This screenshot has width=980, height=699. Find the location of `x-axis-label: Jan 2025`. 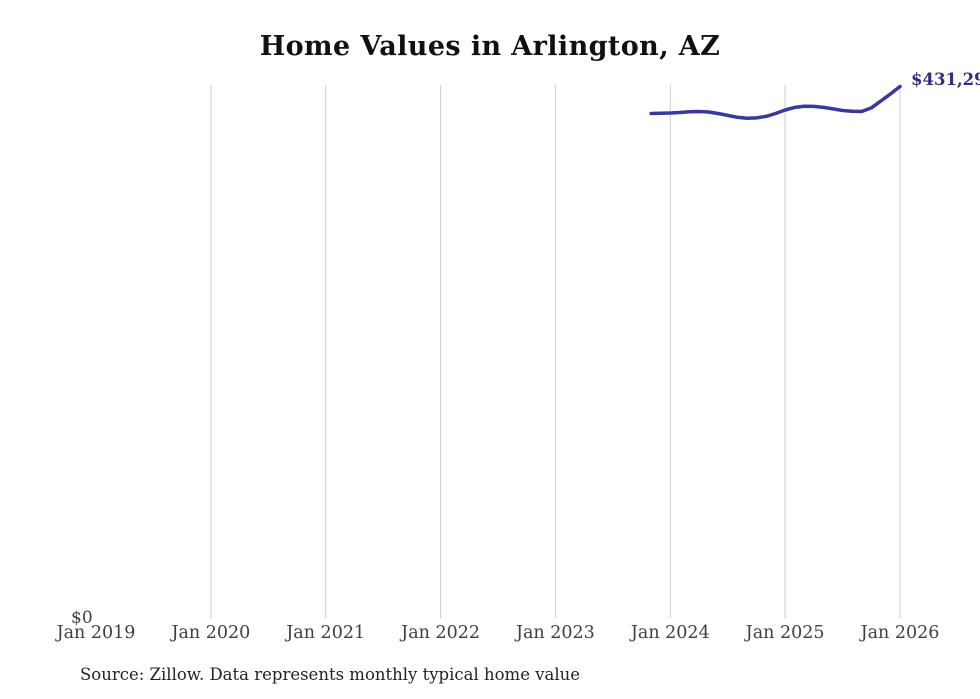

x-axis-label: Jan 2025 is located at coordinates (785, 633).